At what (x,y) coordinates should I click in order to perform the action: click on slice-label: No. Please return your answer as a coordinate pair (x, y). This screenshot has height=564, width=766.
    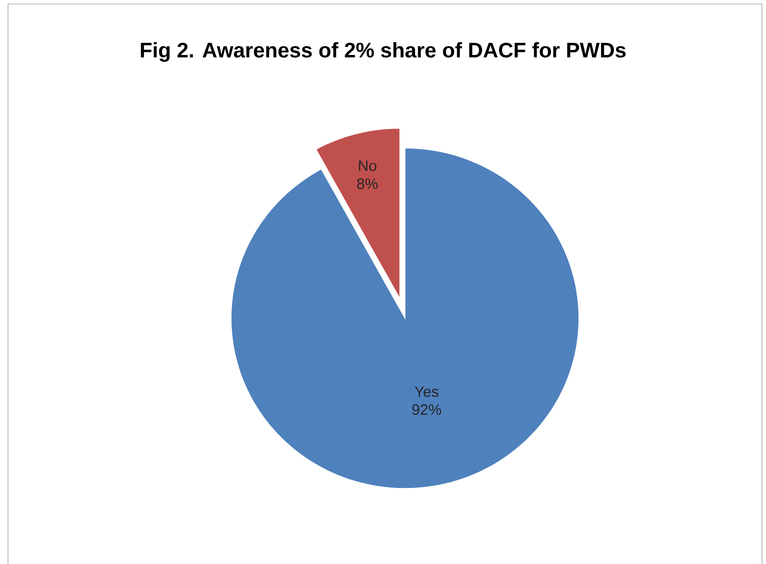
    Looking at the image, I should click on (367, 166).